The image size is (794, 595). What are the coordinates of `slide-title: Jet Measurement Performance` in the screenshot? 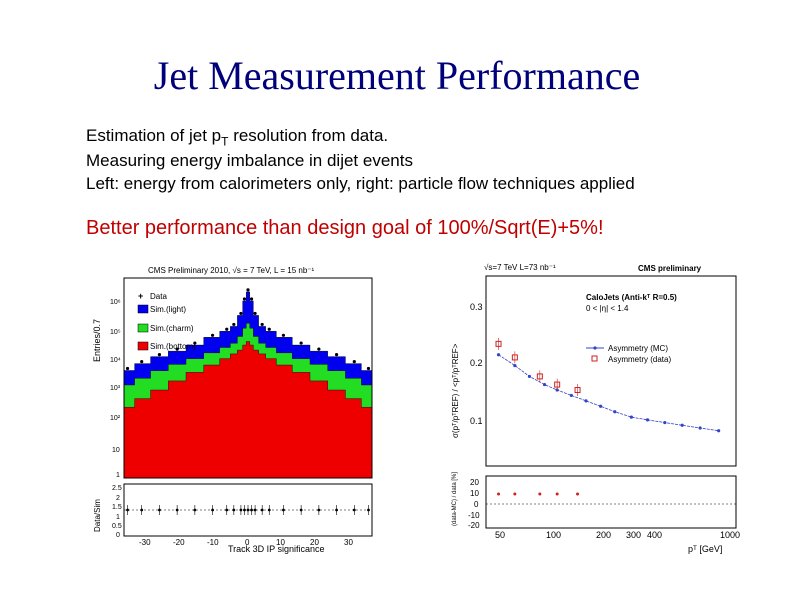 It's located at (397, 75).